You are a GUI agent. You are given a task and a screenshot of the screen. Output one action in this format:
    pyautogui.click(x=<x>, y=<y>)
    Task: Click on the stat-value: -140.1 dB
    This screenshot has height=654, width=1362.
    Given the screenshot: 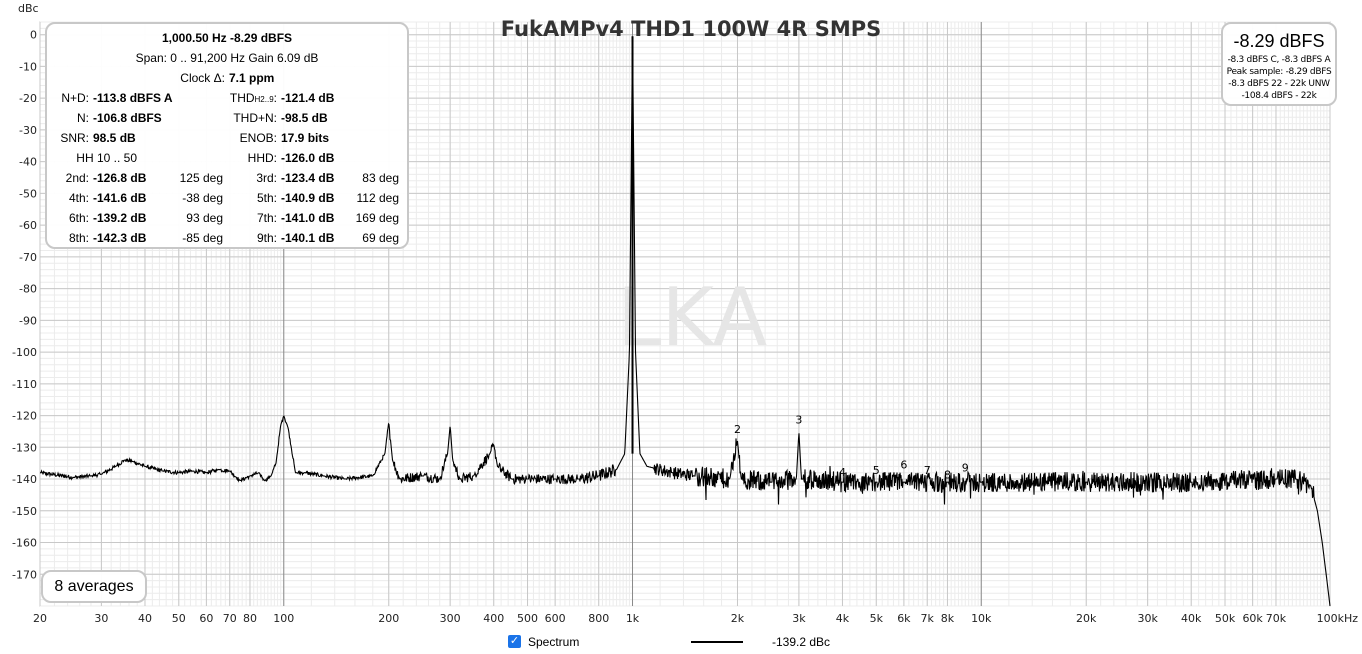 What is the action you would take?
    pyautogui.click(x=308, y=238)
    